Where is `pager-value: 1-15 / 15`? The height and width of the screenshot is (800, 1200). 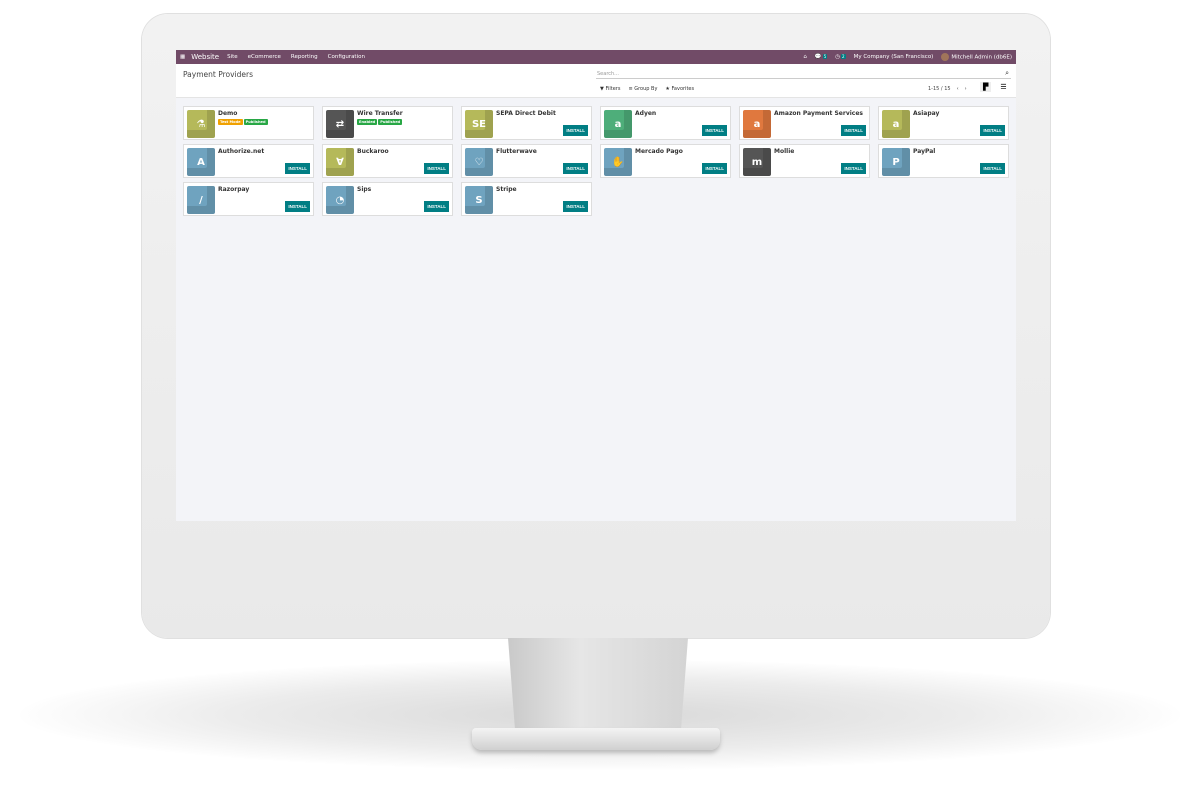 pager-value: 1-15 / 15 is located at coordinates (939, 89).